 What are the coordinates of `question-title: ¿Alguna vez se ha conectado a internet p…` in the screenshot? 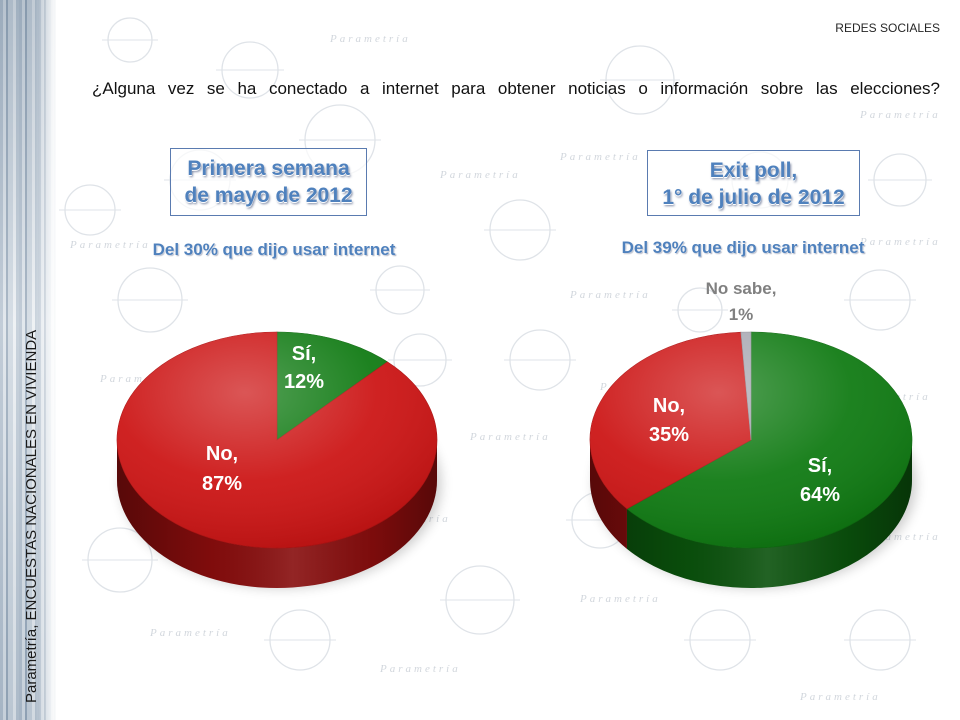 It's located at (516, 88).